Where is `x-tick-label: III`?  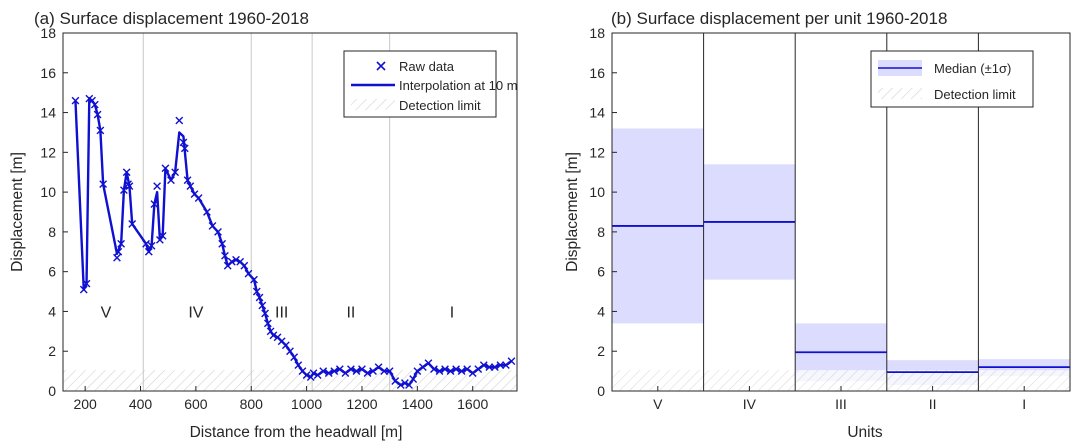
x-tick-label: III is located at coordinates (841, 404).